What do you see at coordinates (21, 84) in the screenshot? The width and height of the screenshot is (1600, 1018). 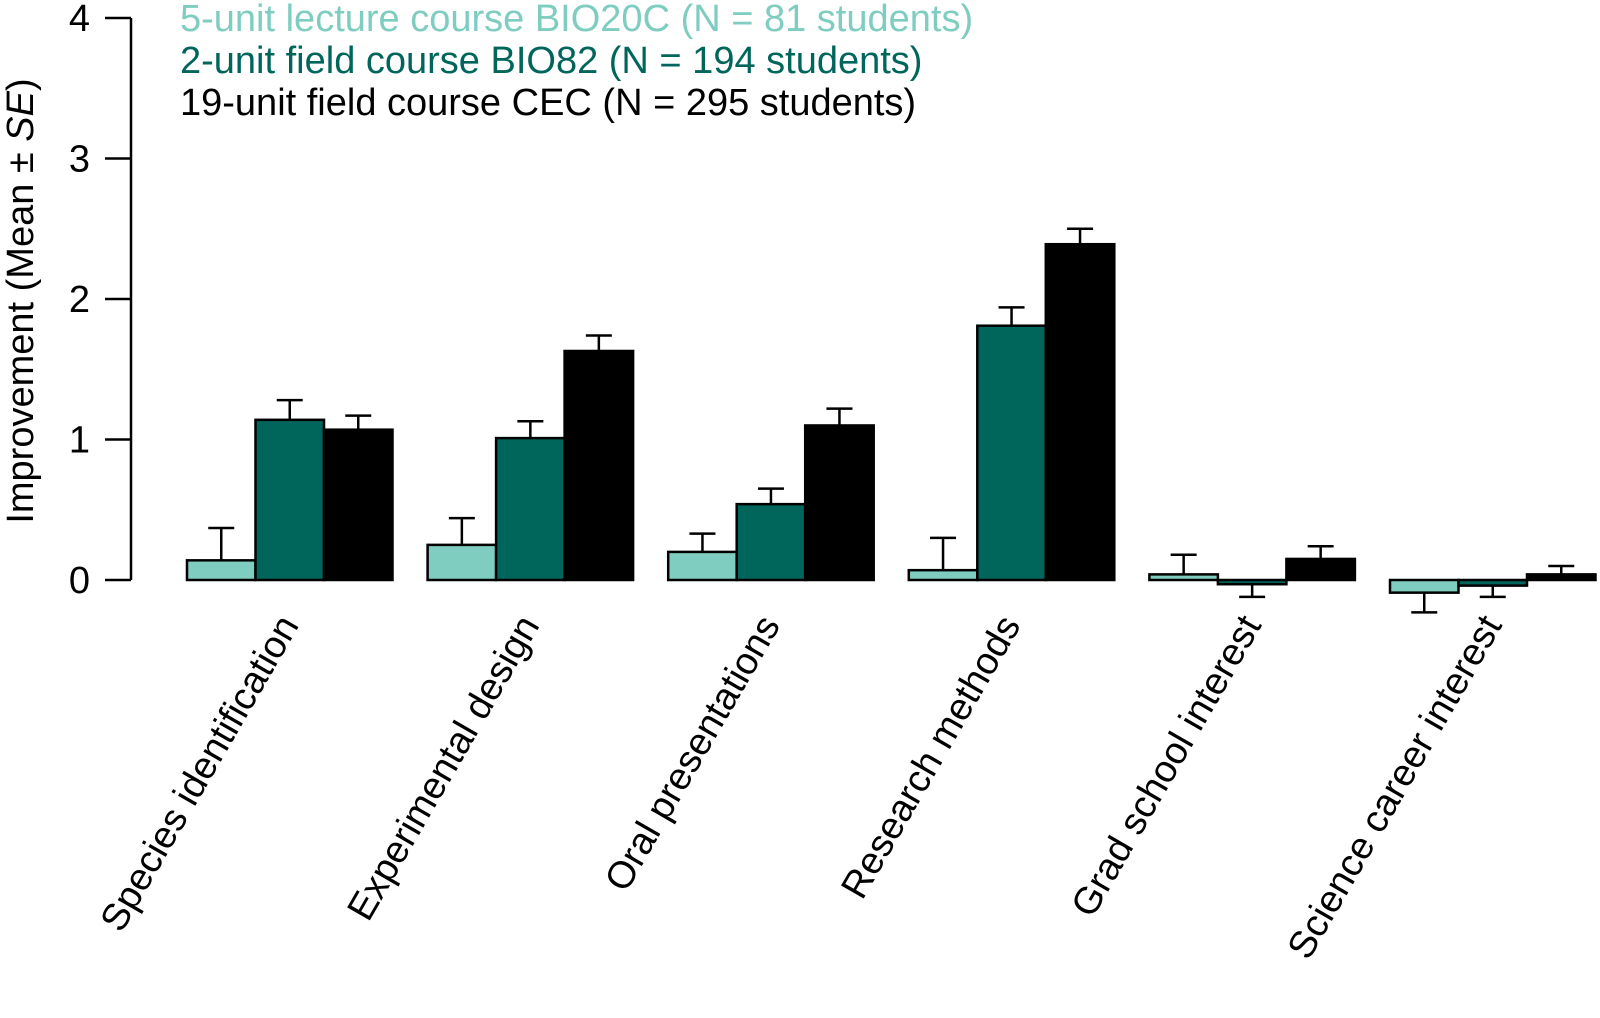 I see `y-axis-label-suffix: )` at bounding box center [21, 84].